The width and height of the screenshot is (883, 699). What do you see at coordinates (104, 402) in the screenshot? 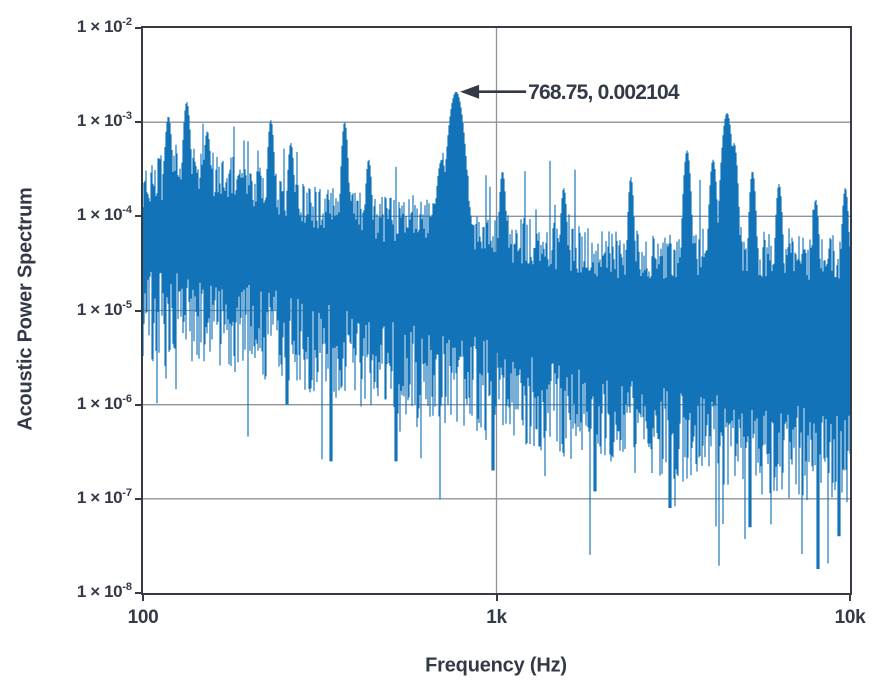
I see `y-tick-label-1e-6: 1 × 10⁻⁶` at bounding box center [104, 402].